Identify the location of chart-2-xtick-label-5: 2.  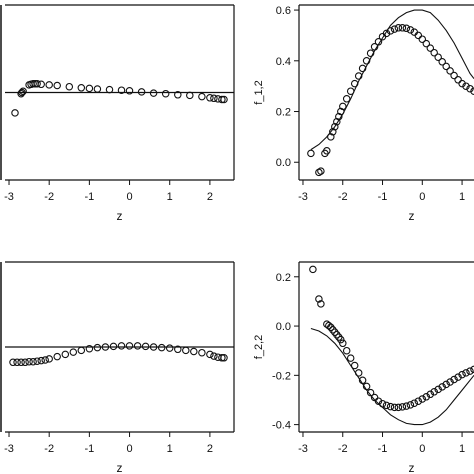
(210, 449).